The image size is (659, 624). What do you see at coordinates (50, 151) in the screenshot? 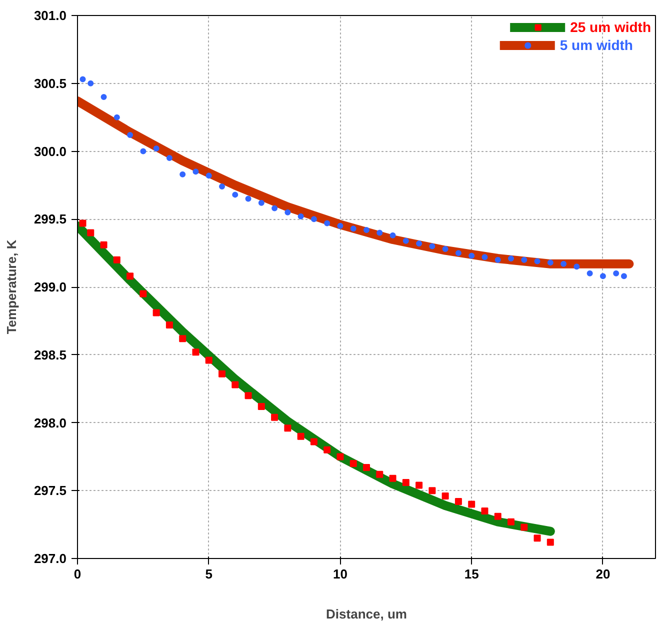
I see `y-tick-label: 300.0` at bounding box center [50, 151].